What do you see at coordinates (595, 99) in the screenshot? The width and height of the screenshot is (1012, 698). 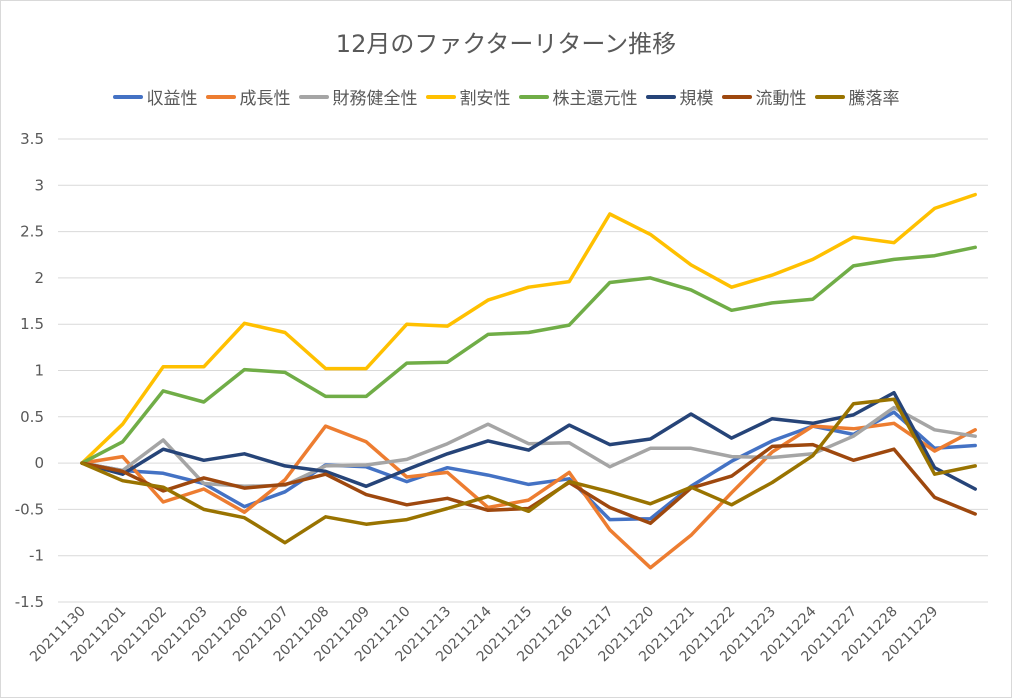 I see `legend-label: 株主還元性` at bounding box center [595, 99].